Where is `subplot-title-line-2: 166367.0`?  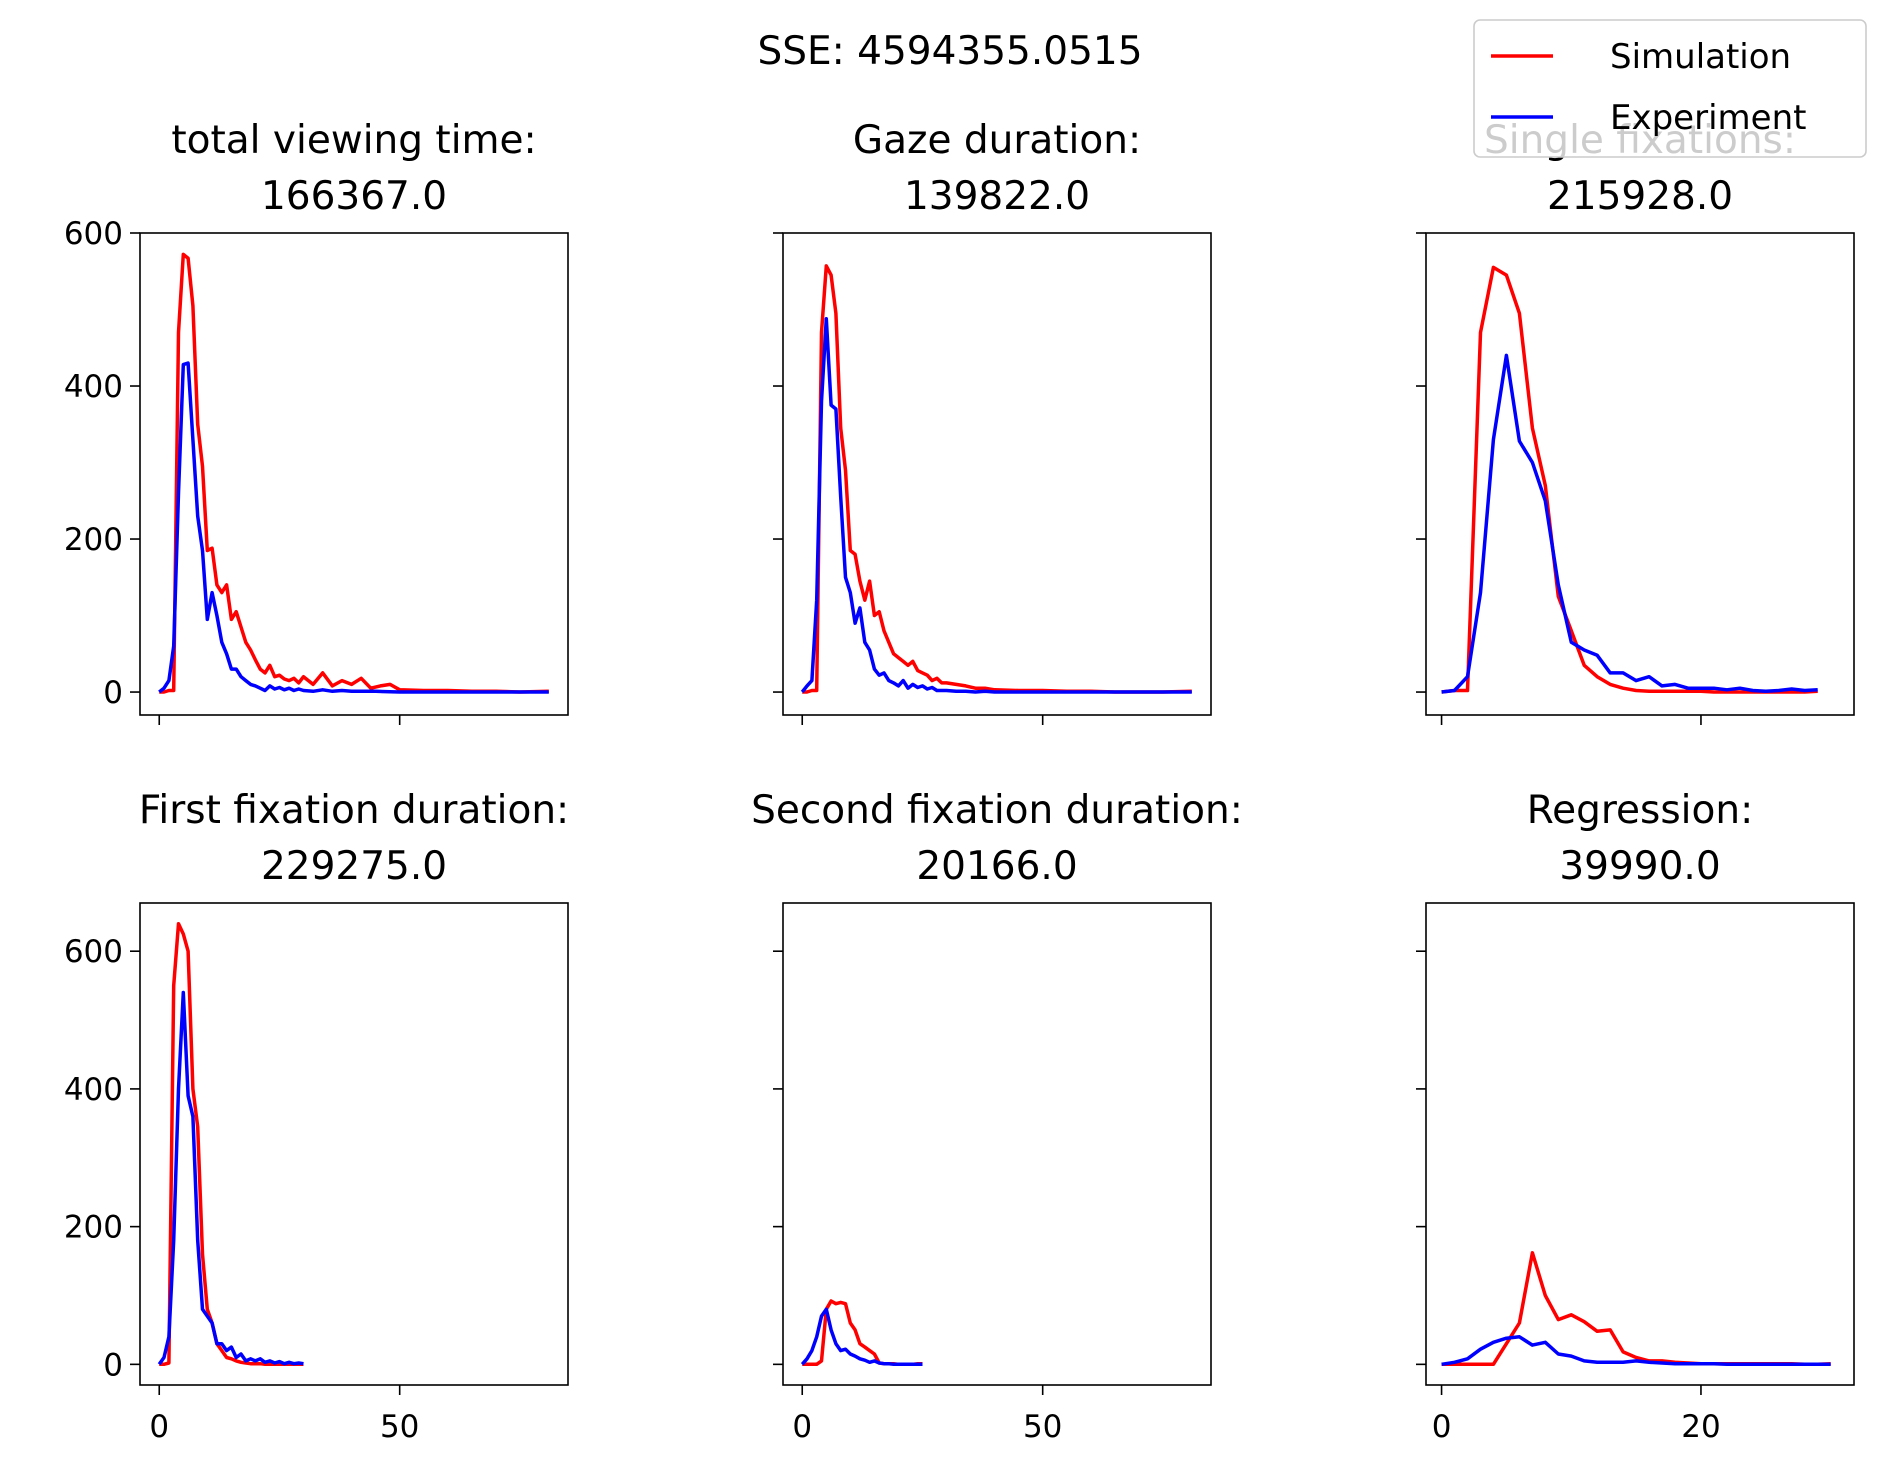 subplot-title-line-2: 166367.0 is located at coordinates (354, 196).